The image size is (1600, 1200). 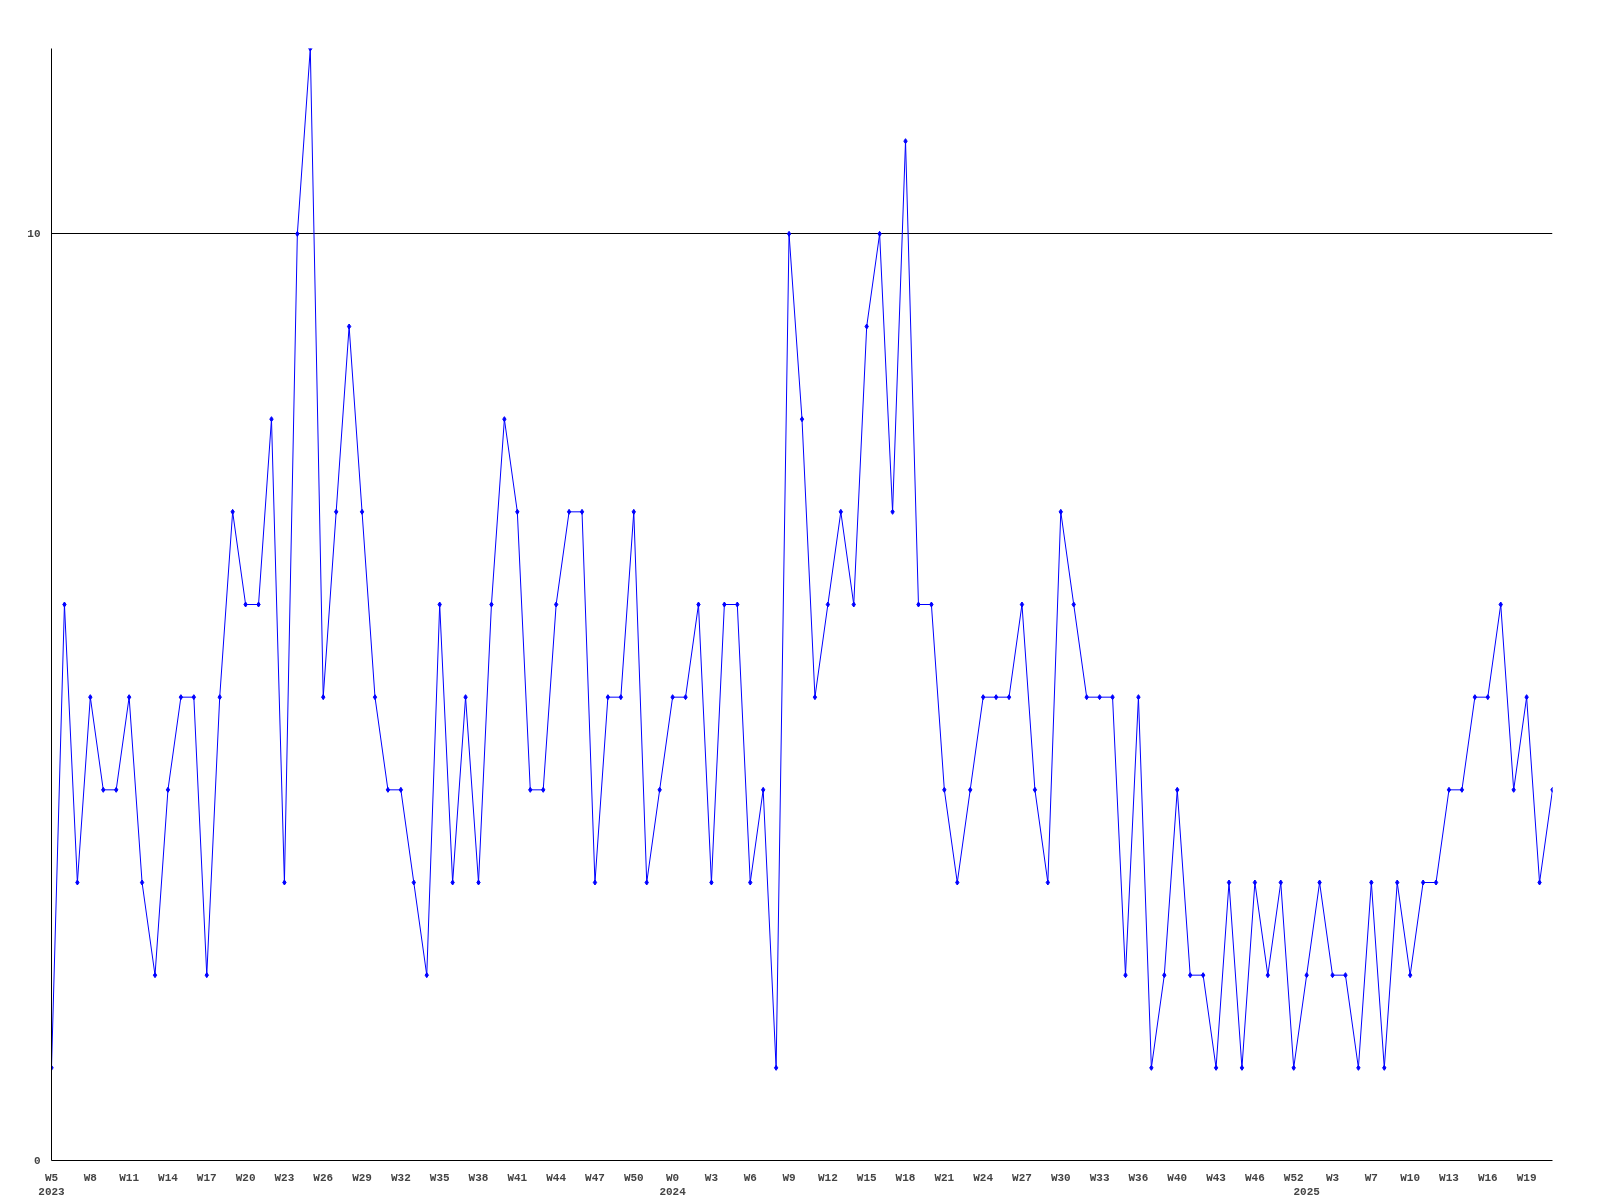 What do you see at coordinates (362, 1177) in the screenshot?
I see `x-tick-label: W29` at bounding box center [362, 1177].